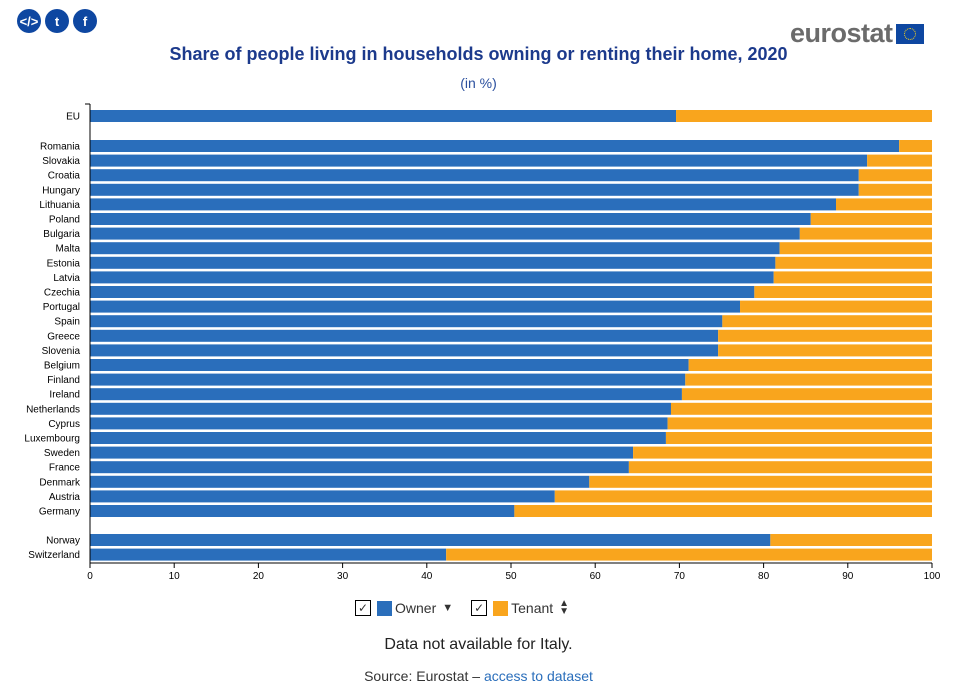  What do you see at coordinates (433, 262) in the screenshot?
I see `bar-owner-estonia` at bounding box center [433, 262].